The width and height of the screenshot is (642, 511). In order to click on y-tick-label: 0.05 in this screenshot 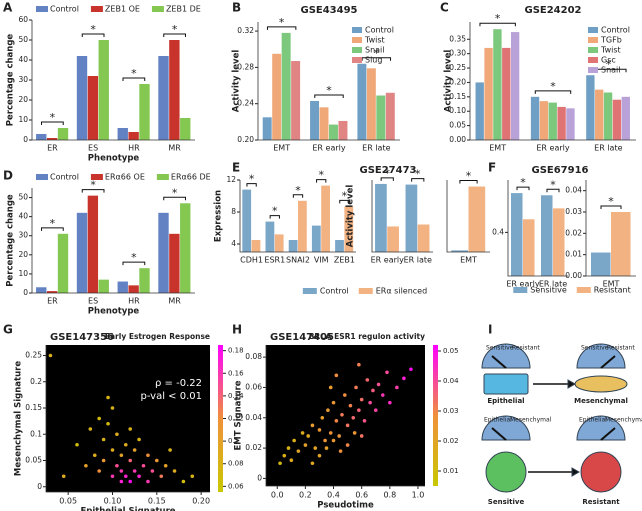, I will do `click(457, 125)`.